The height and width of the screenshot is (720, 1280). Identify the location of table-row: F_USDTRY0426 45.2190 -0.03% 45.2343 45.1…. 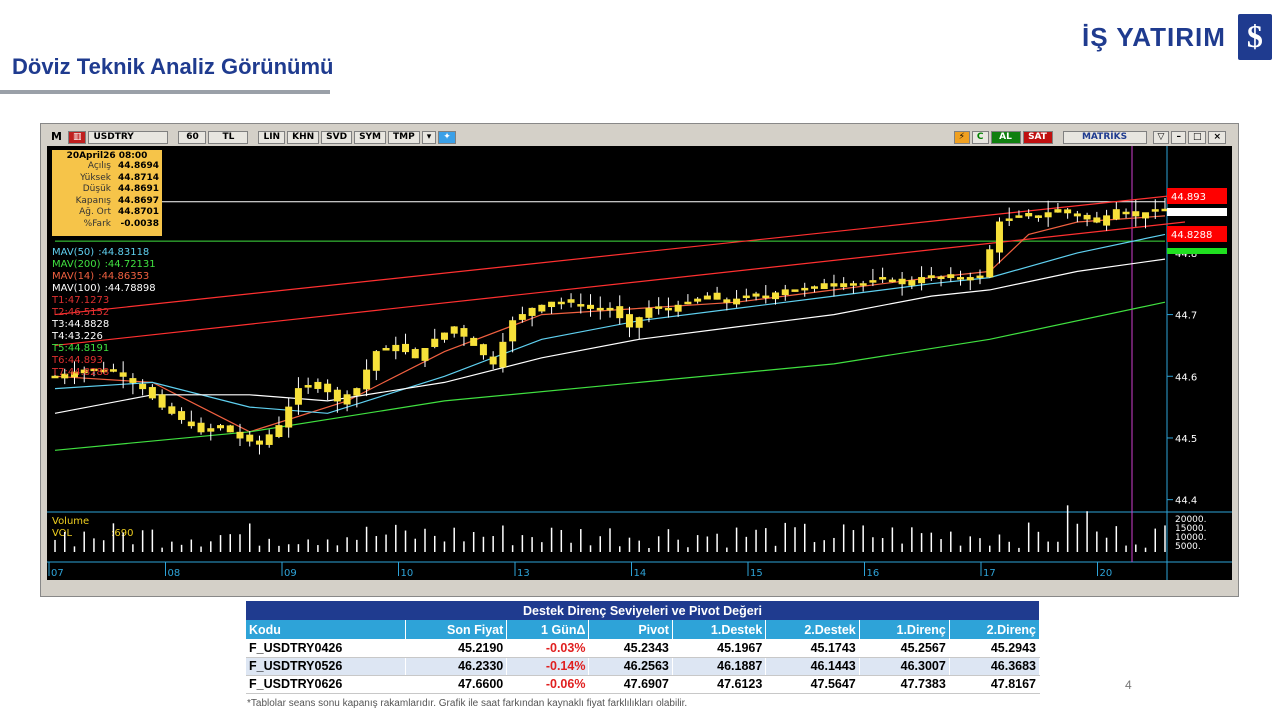
(643, 648).